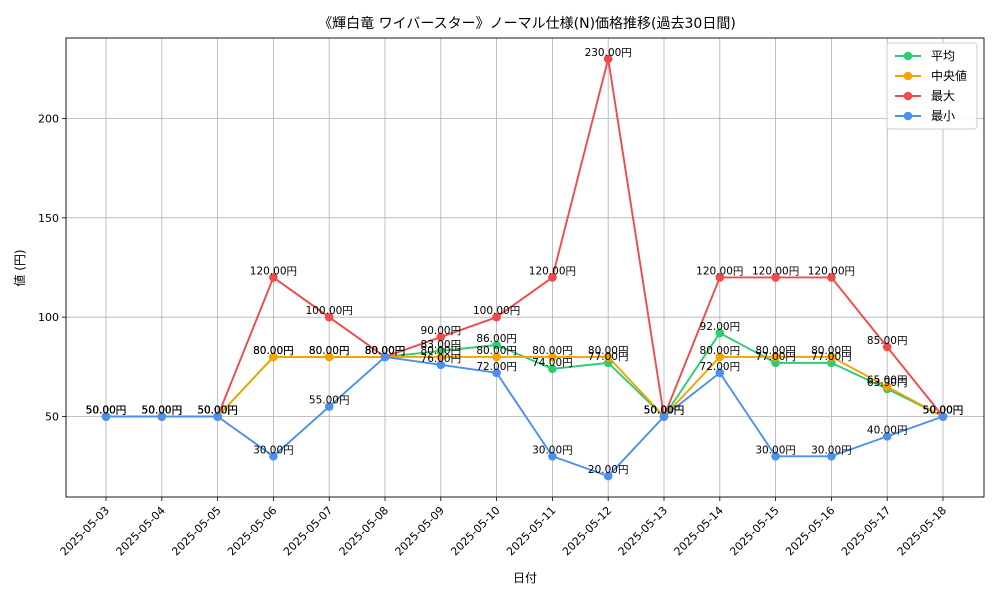 The width and height of the screenshot is (1000, 600). Describe the element at coordinates (525, 578) in the screenshot. I see `x-axis-label: 日付` at that location.